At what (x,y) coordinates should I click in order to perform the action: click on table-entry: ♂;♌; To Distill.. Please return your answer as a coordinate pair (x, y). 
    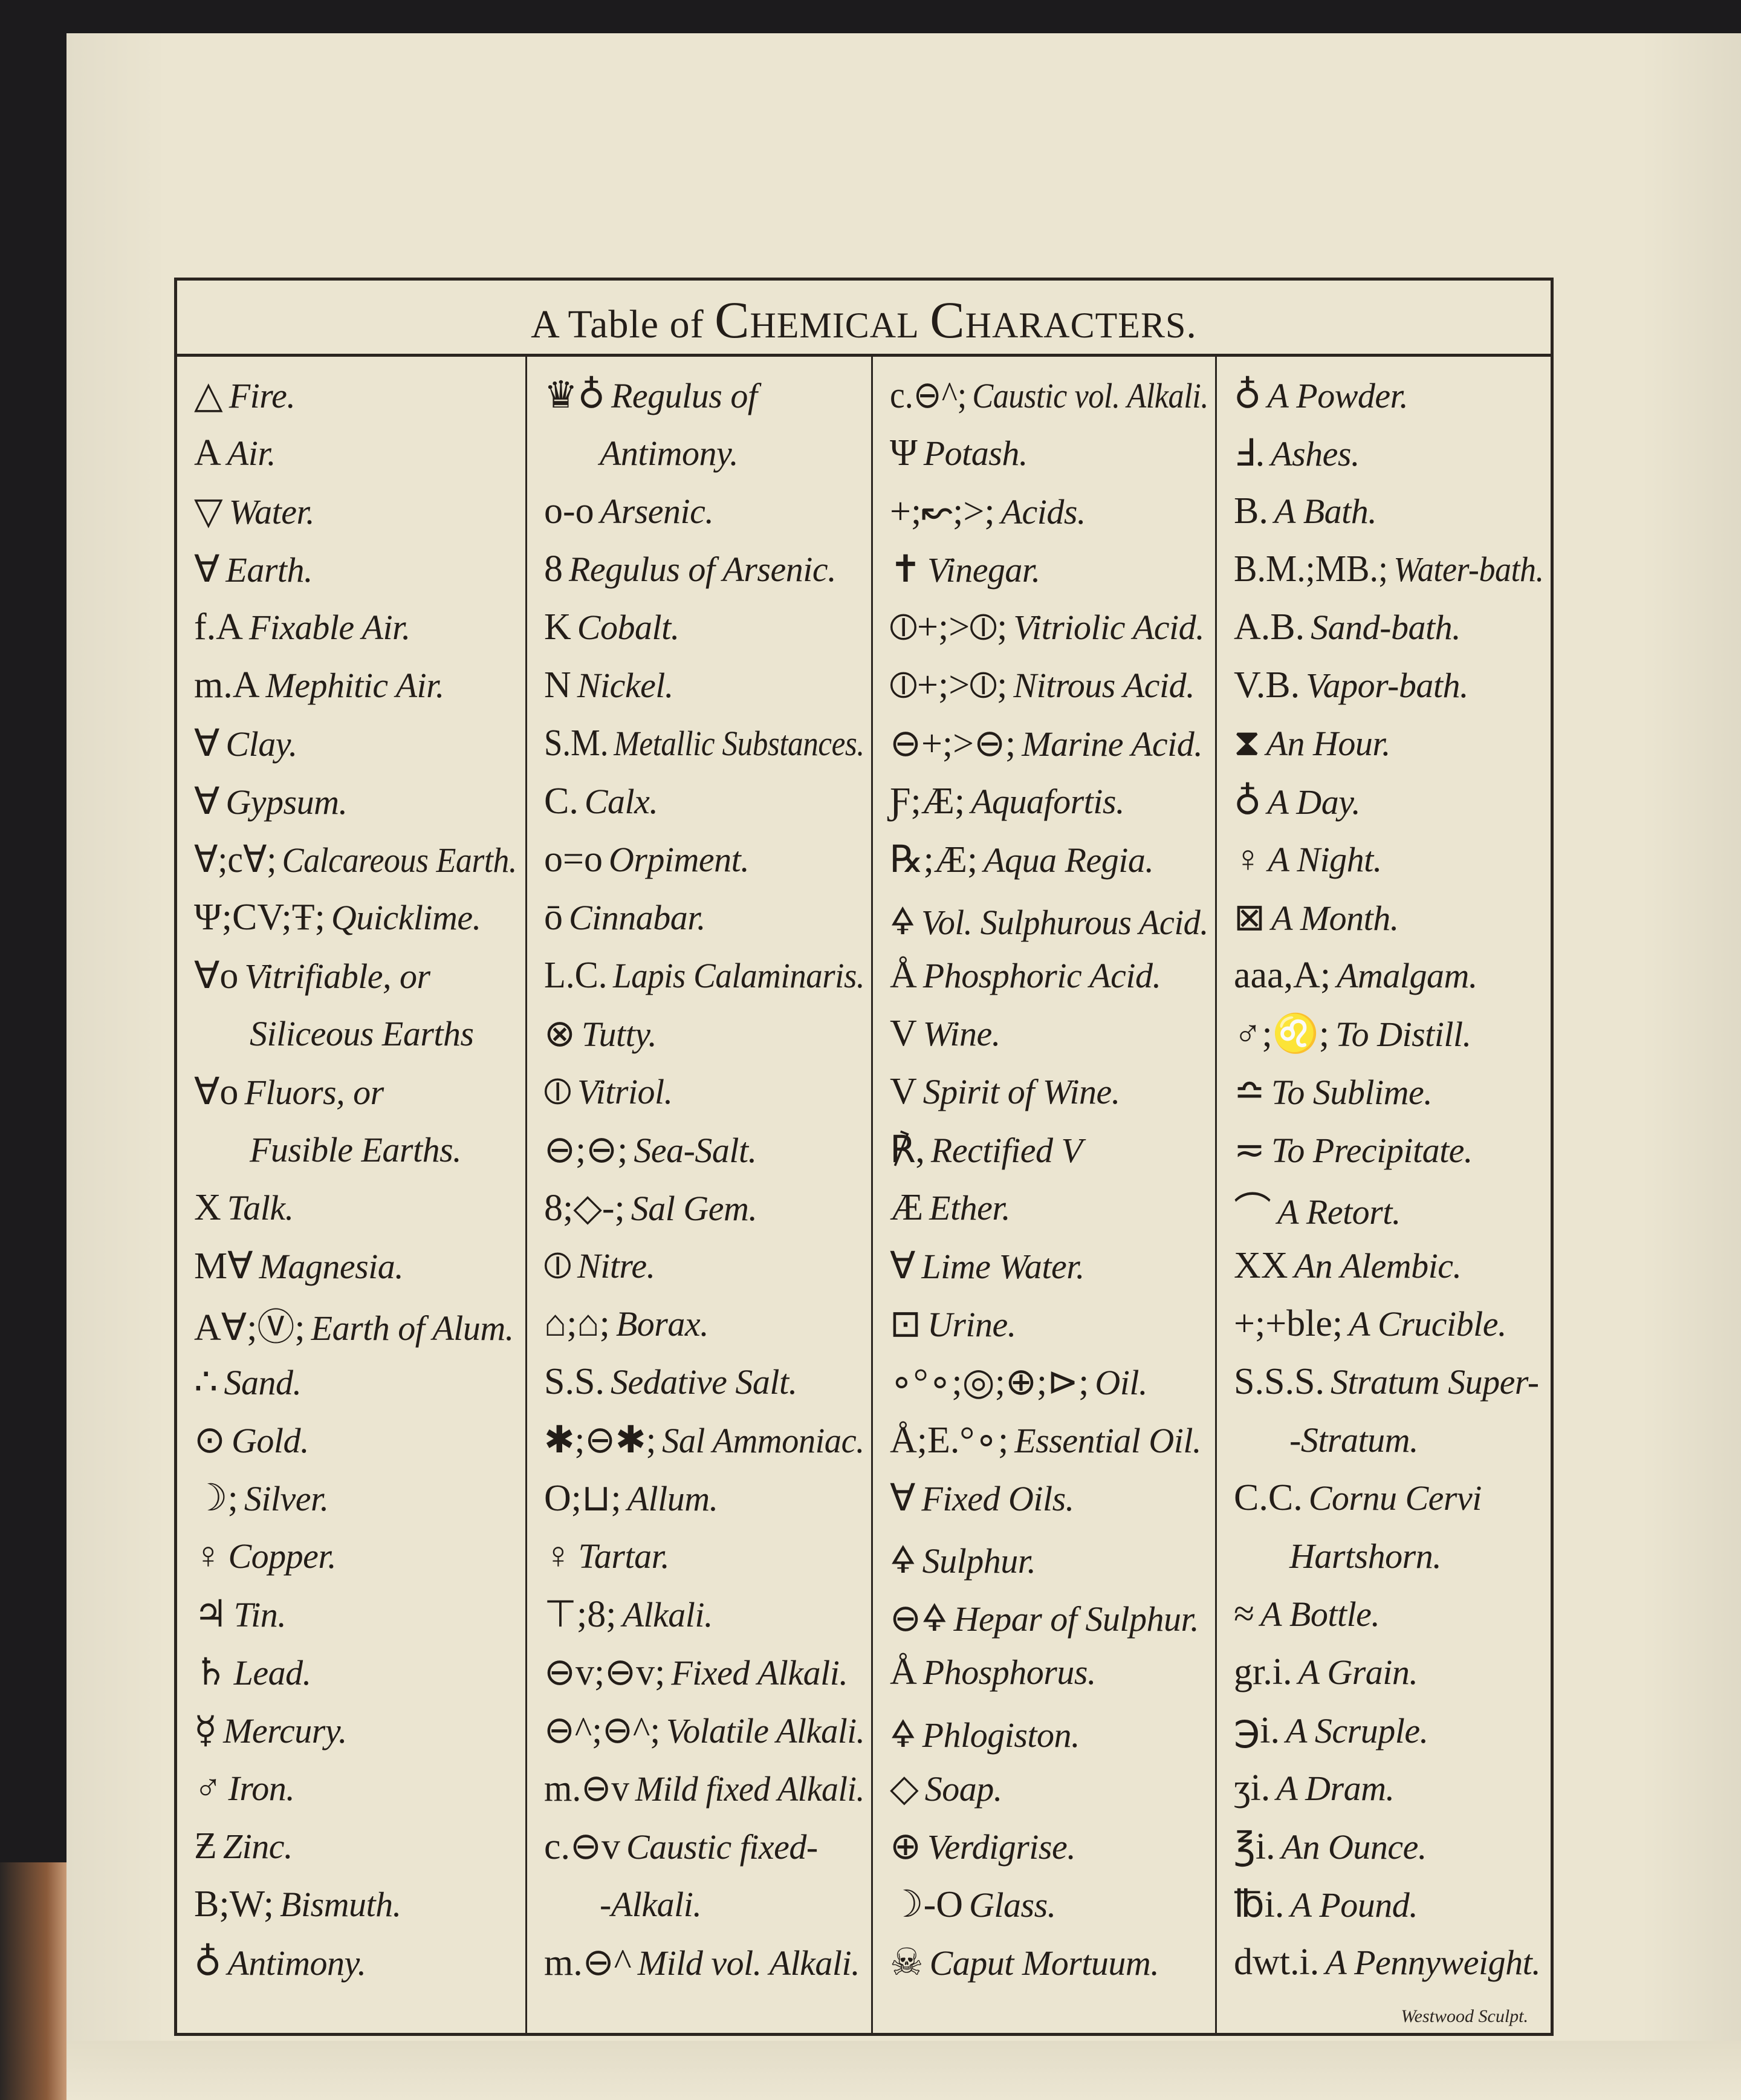
    Looking at the image, I should click on (1384, 1033).